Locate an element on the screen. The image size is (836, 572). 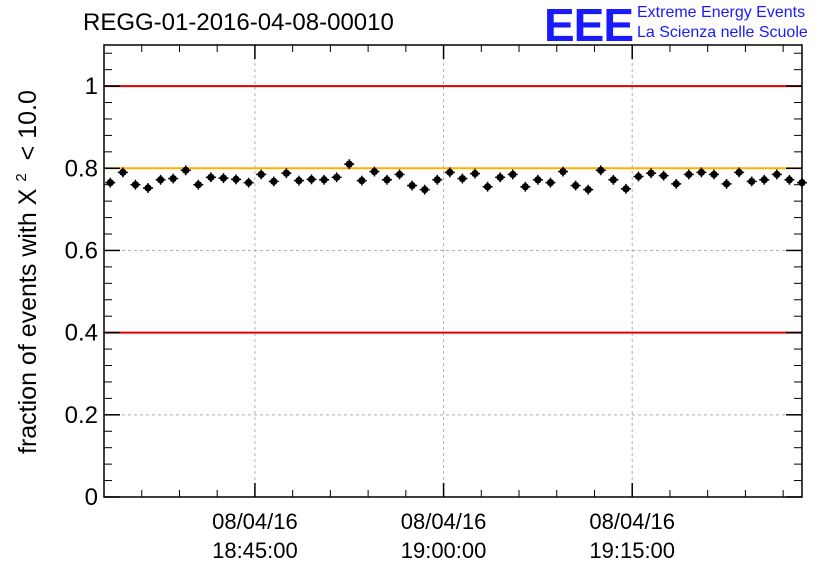
x-tick-time-label: 19:15:00 is located at coordinates (632, 550).